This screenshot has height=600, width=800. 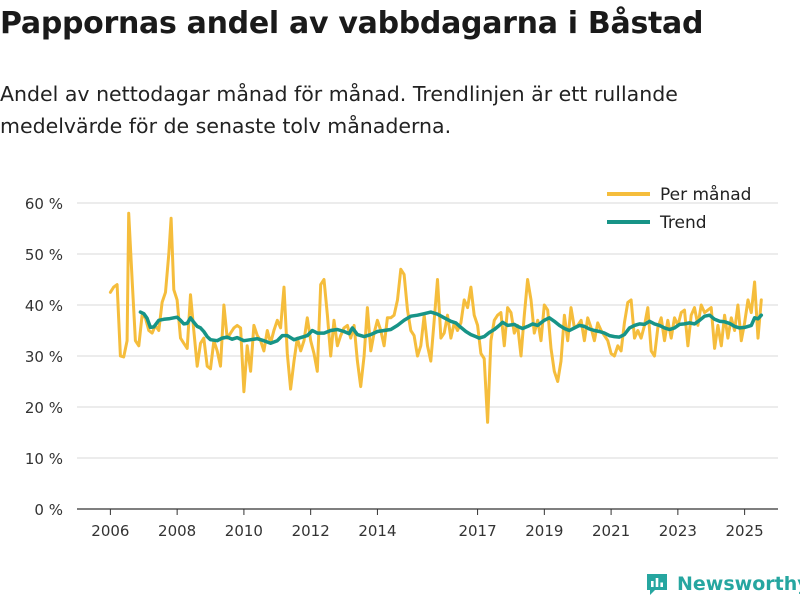 What do you see at coordinates (683, 223) in the screenshot?
I see `legend-label: Trend` at bounding box center [683, 223].